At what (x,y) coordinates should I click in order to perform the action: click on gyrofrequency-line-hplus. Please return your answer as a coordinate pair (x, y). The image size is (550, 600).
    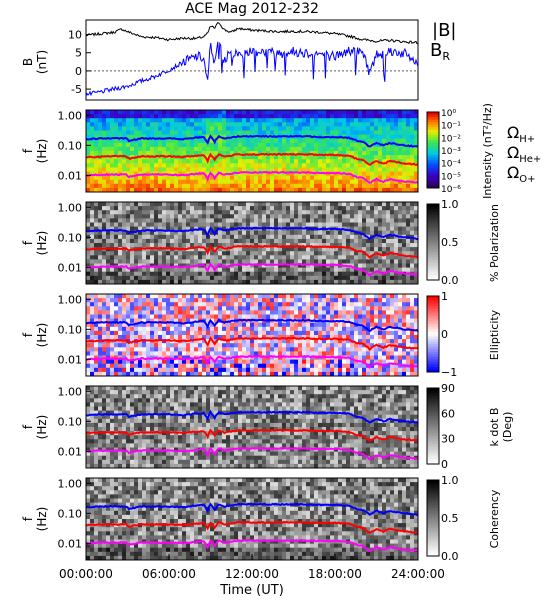
    Looking at the image, I should click on (252, 233).